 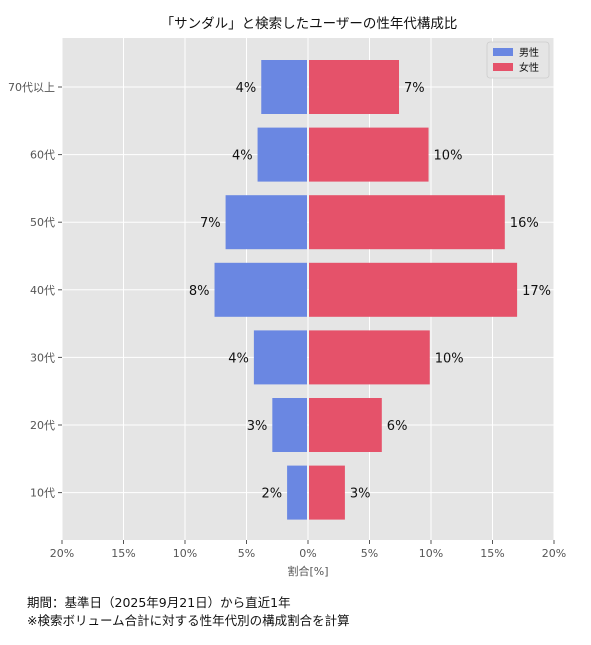 I want to click on legend-label: 男性, so click(x=529, y=52).